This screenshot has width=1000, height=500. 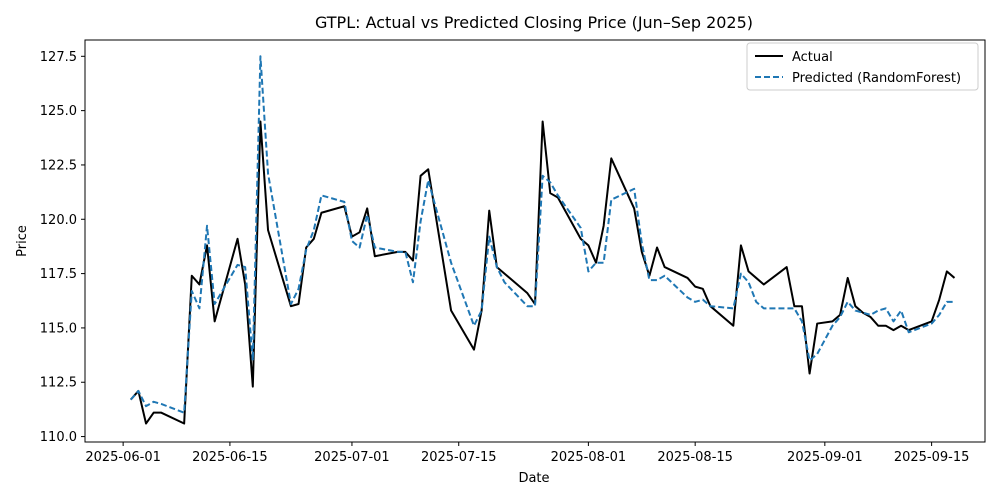 I want to click on legend-label-predicted: Predicted (RandomForest), so click(x=876, y=78).